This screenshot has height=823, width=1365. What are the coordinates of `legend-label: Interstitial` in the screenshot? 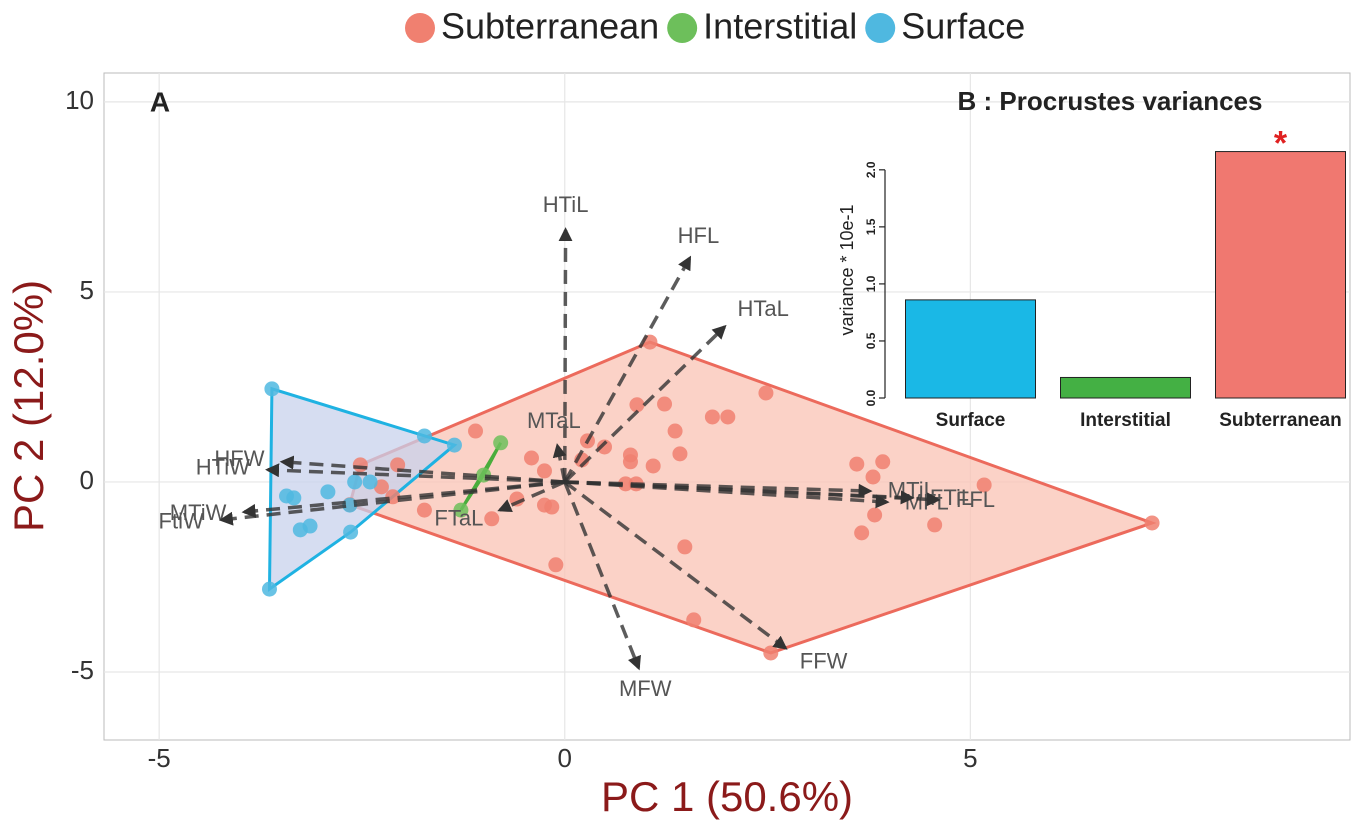 It's located at (780, 26).